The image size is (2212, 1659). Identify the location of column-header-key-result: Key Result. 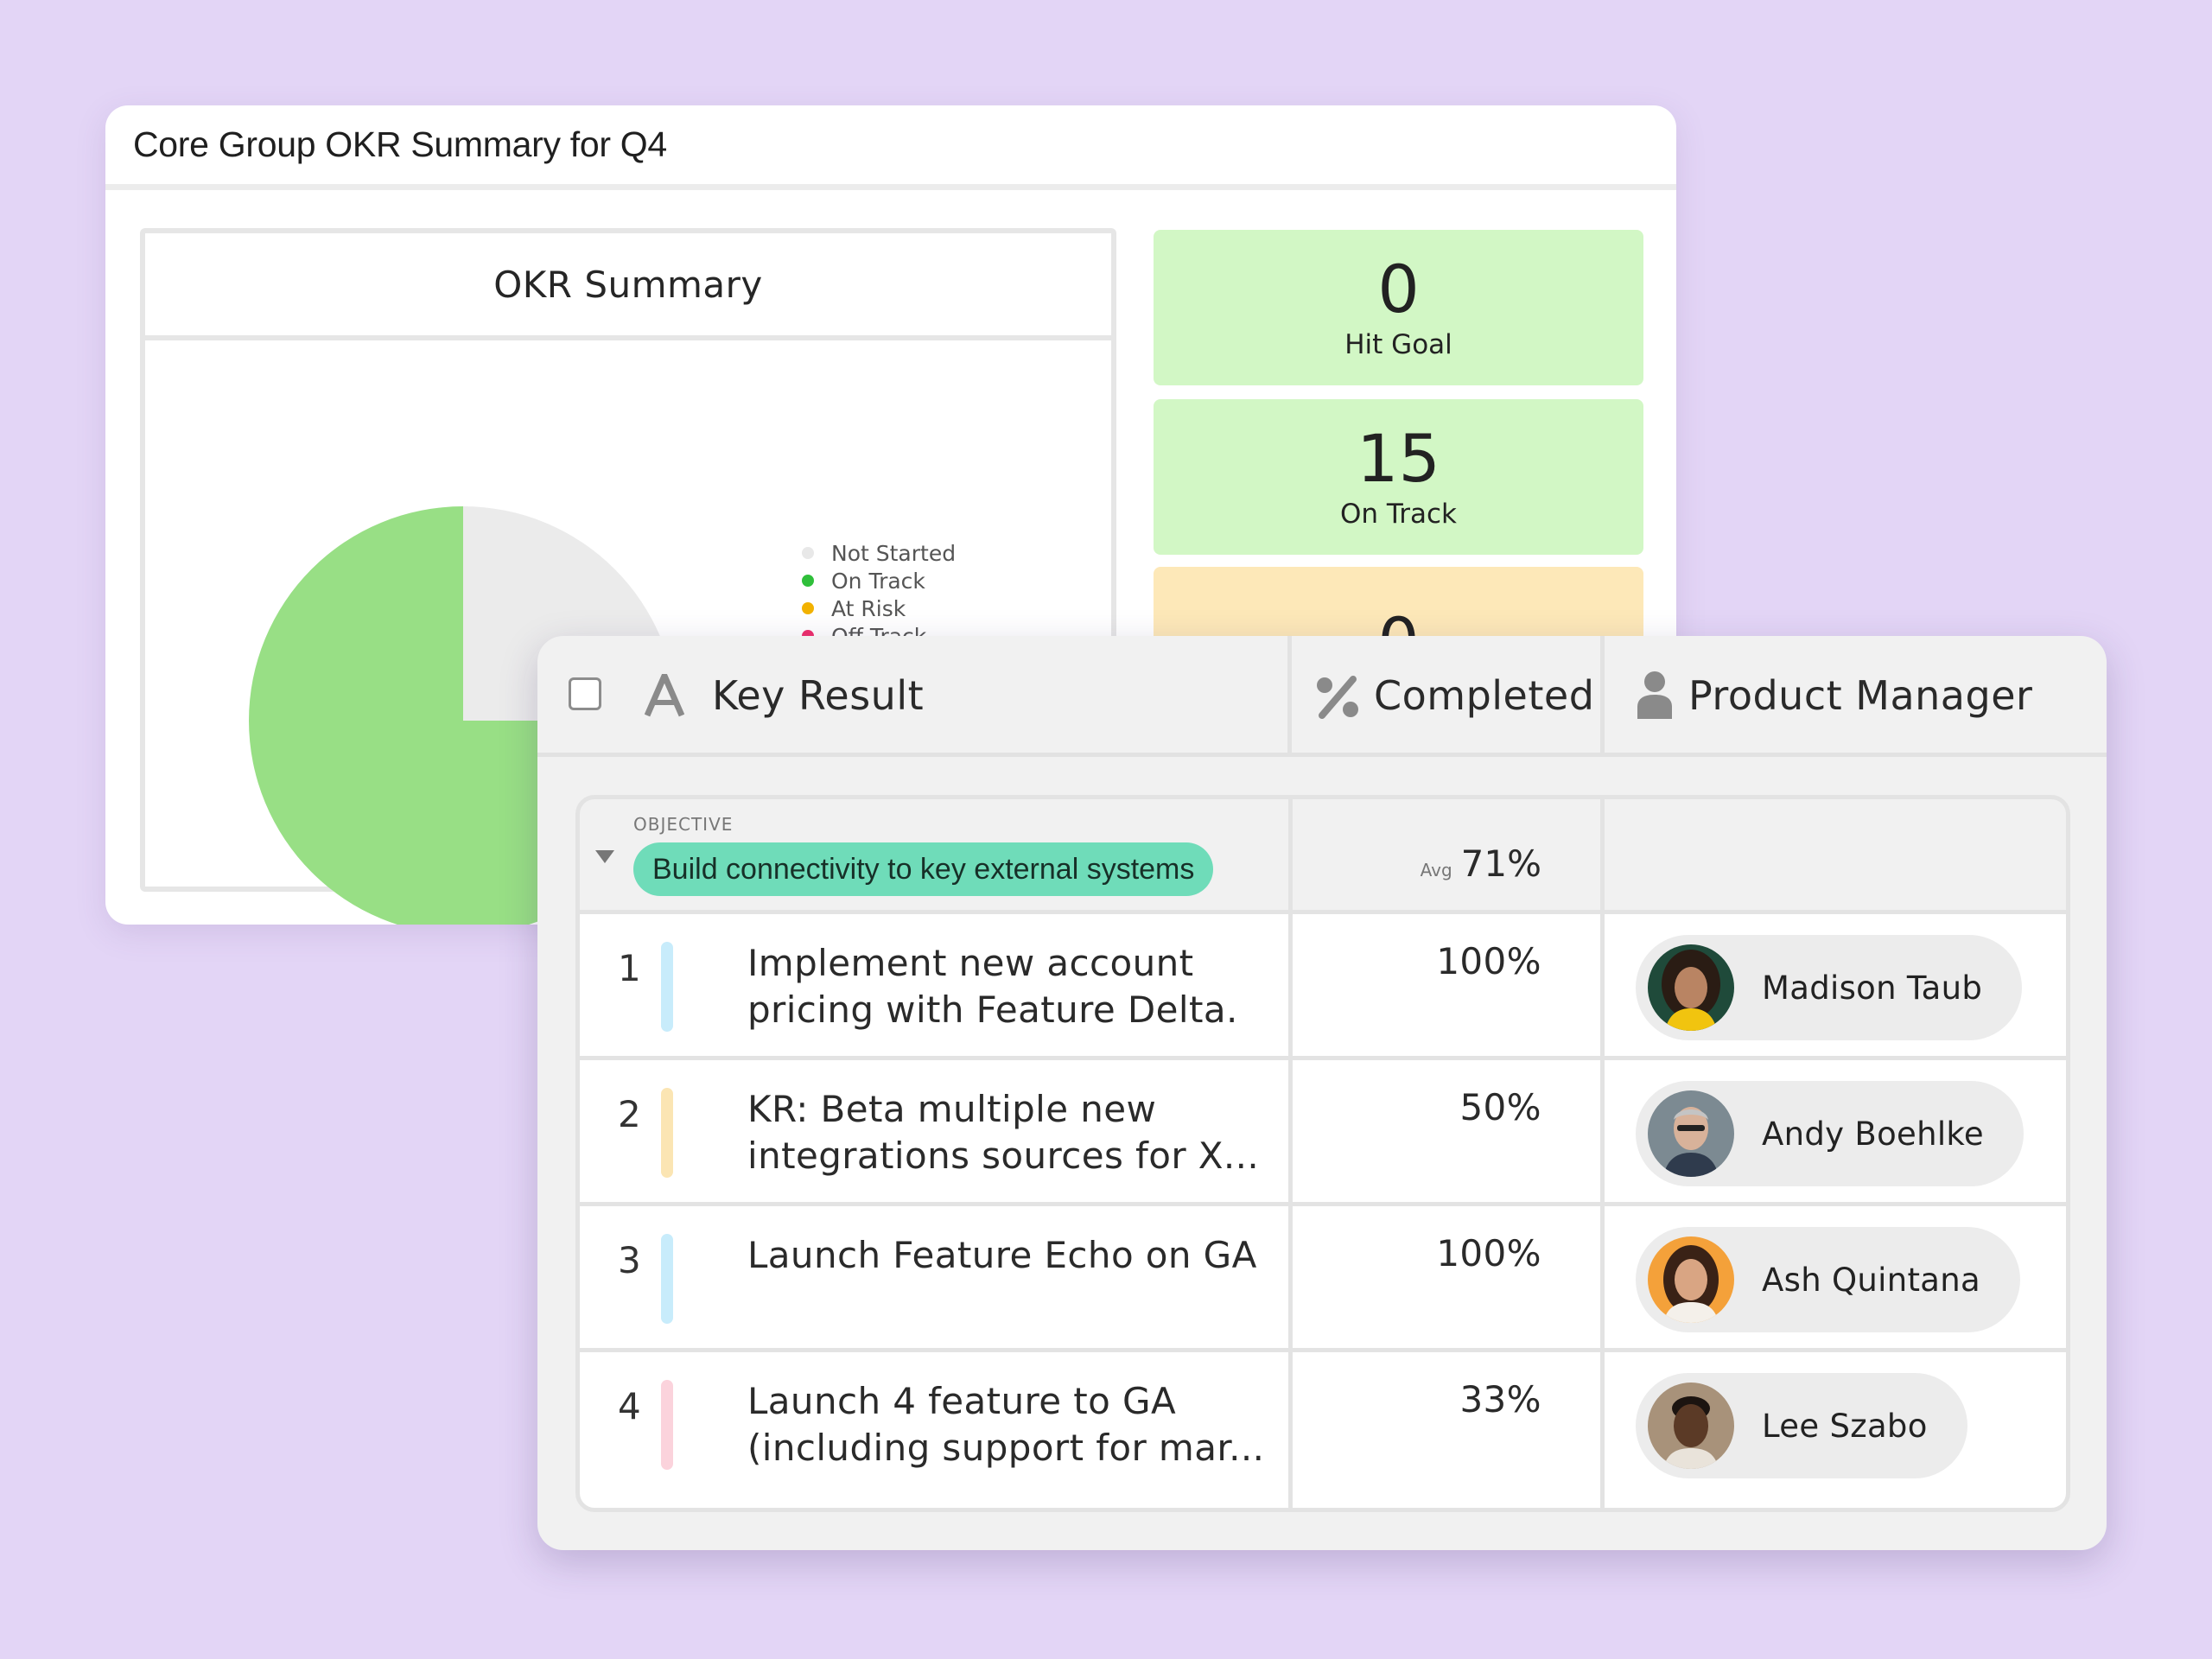
(818, 695).